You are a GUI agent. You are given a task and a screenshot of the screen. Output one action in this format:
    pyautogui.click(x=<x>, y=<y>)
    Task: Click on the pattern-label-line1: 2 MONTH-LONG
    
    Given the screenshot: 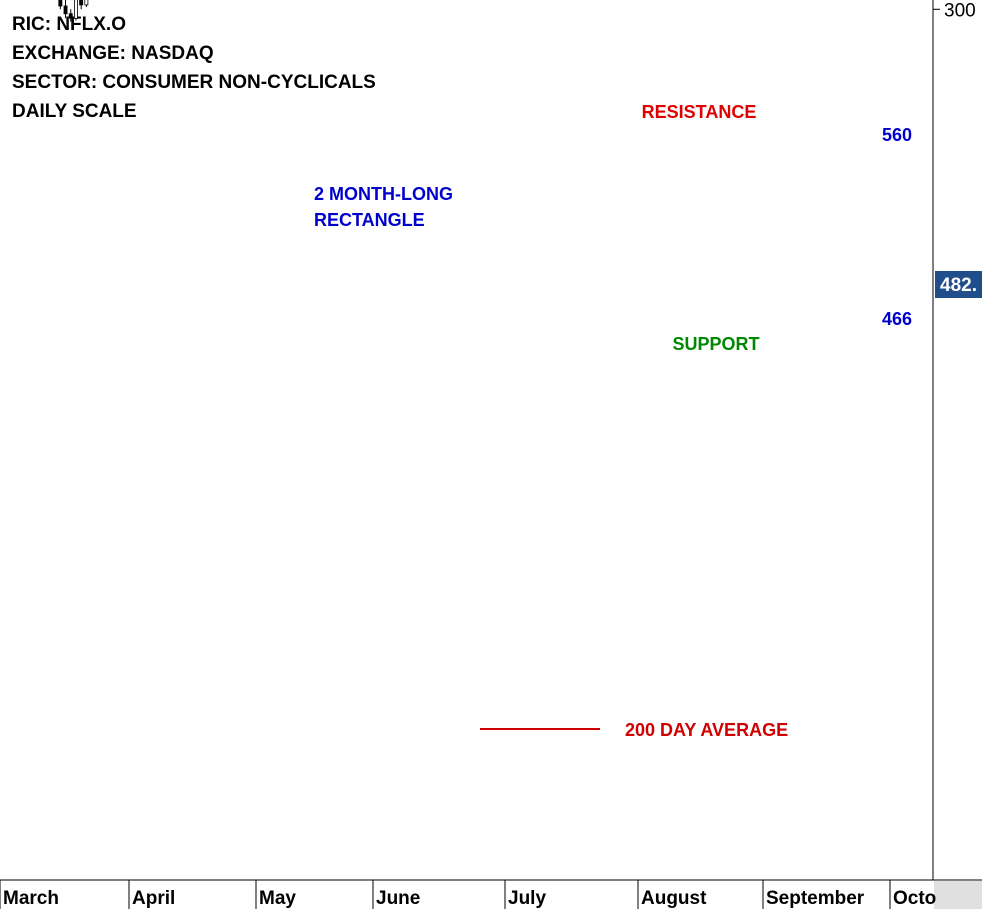 What is the action you would take?
    pyautogui.click(x=383, y=194)
    